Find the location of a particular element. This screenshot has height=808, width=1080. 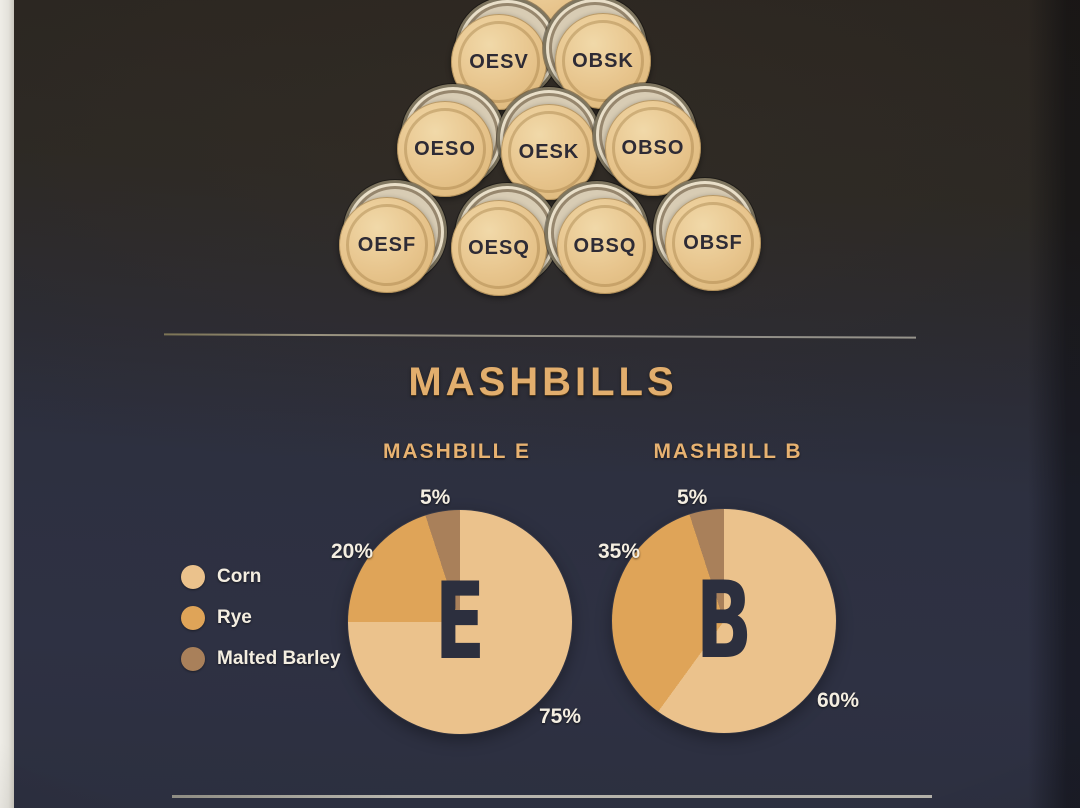

pie-e-title: MASHBILL E is located at coordinates (457, 451).